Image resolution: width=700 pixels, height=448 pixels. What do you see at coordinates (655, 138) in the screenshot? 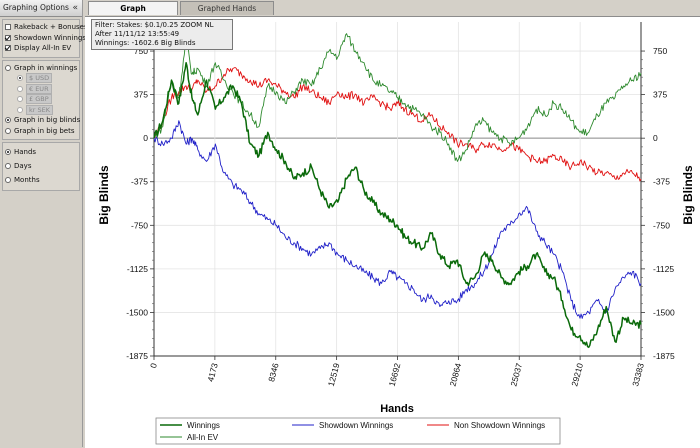
I see `y-tick-label-right: 0` at bounding box center [655, 138].